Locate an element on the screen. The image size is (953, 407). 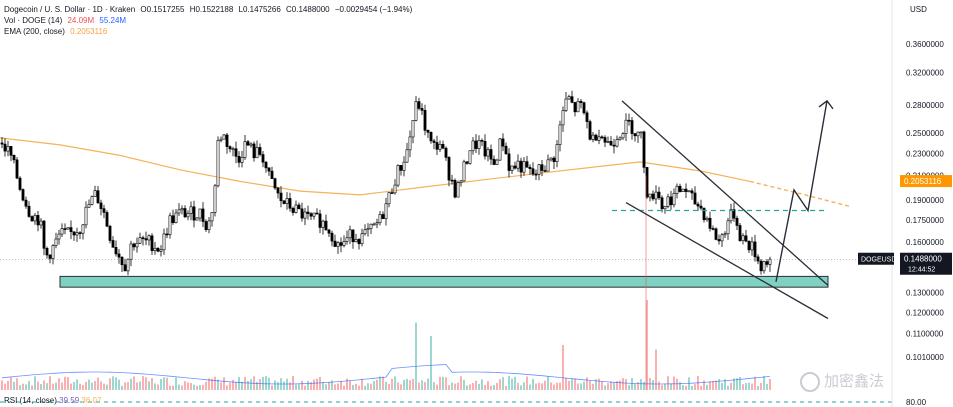
symbol-tag-label: DOGEUSD is located at coordinates (878, 260).